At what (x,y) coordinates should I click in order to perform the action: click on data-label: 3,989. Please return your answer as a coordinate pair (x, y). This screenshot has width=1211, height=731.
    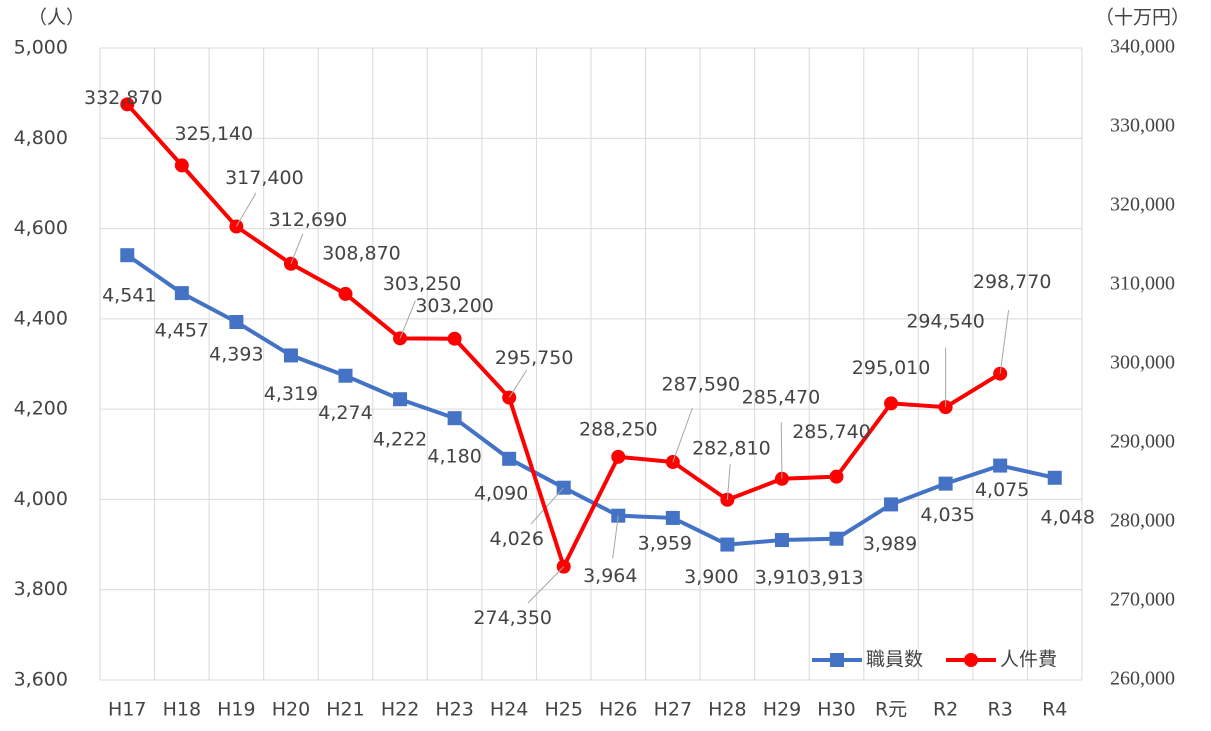
    Looking at the image, I should click on (890, 544).